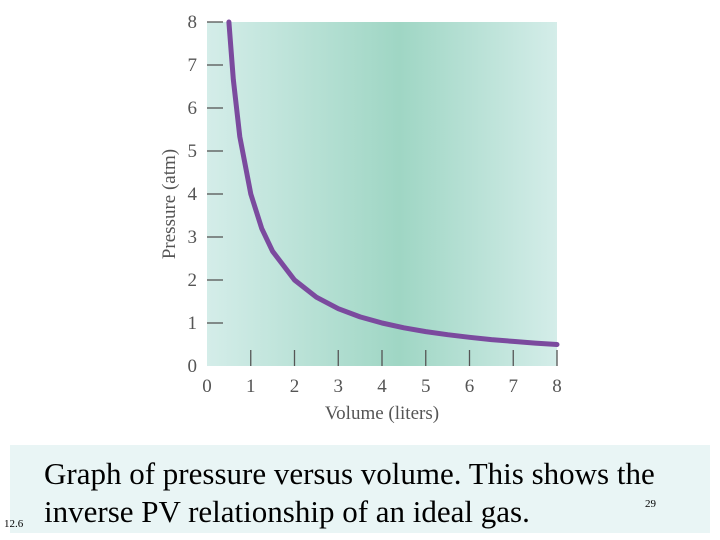 This screenshot has height=540, width=720. What do you see at coordinates (193, 22) in the screenshot?
I see `y-tick-label: 8` at bounding box center [193, 22].